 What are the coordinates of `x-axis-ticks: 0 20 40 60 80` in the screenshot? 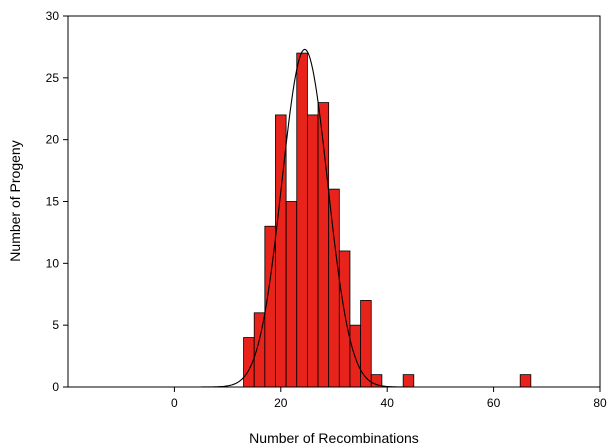 It's located at (389, 398).